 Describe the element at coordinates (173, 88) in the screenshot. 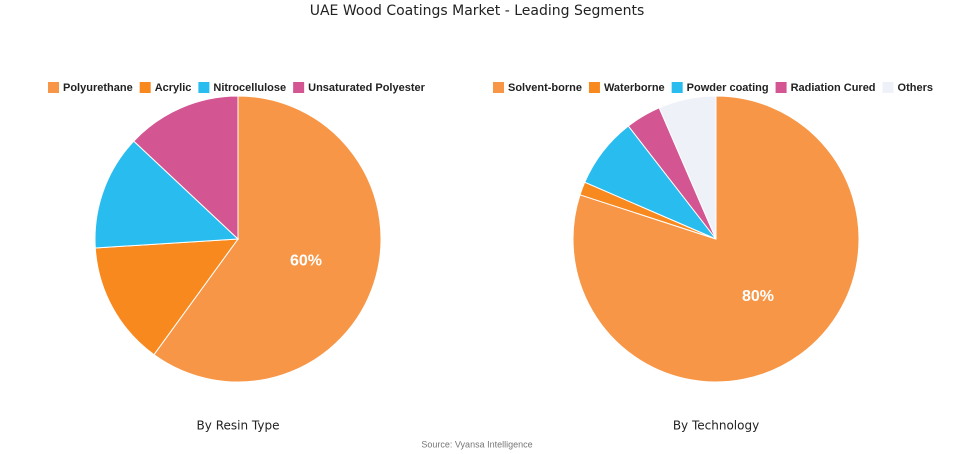

I see `legend-label: Acrylic` at that location.